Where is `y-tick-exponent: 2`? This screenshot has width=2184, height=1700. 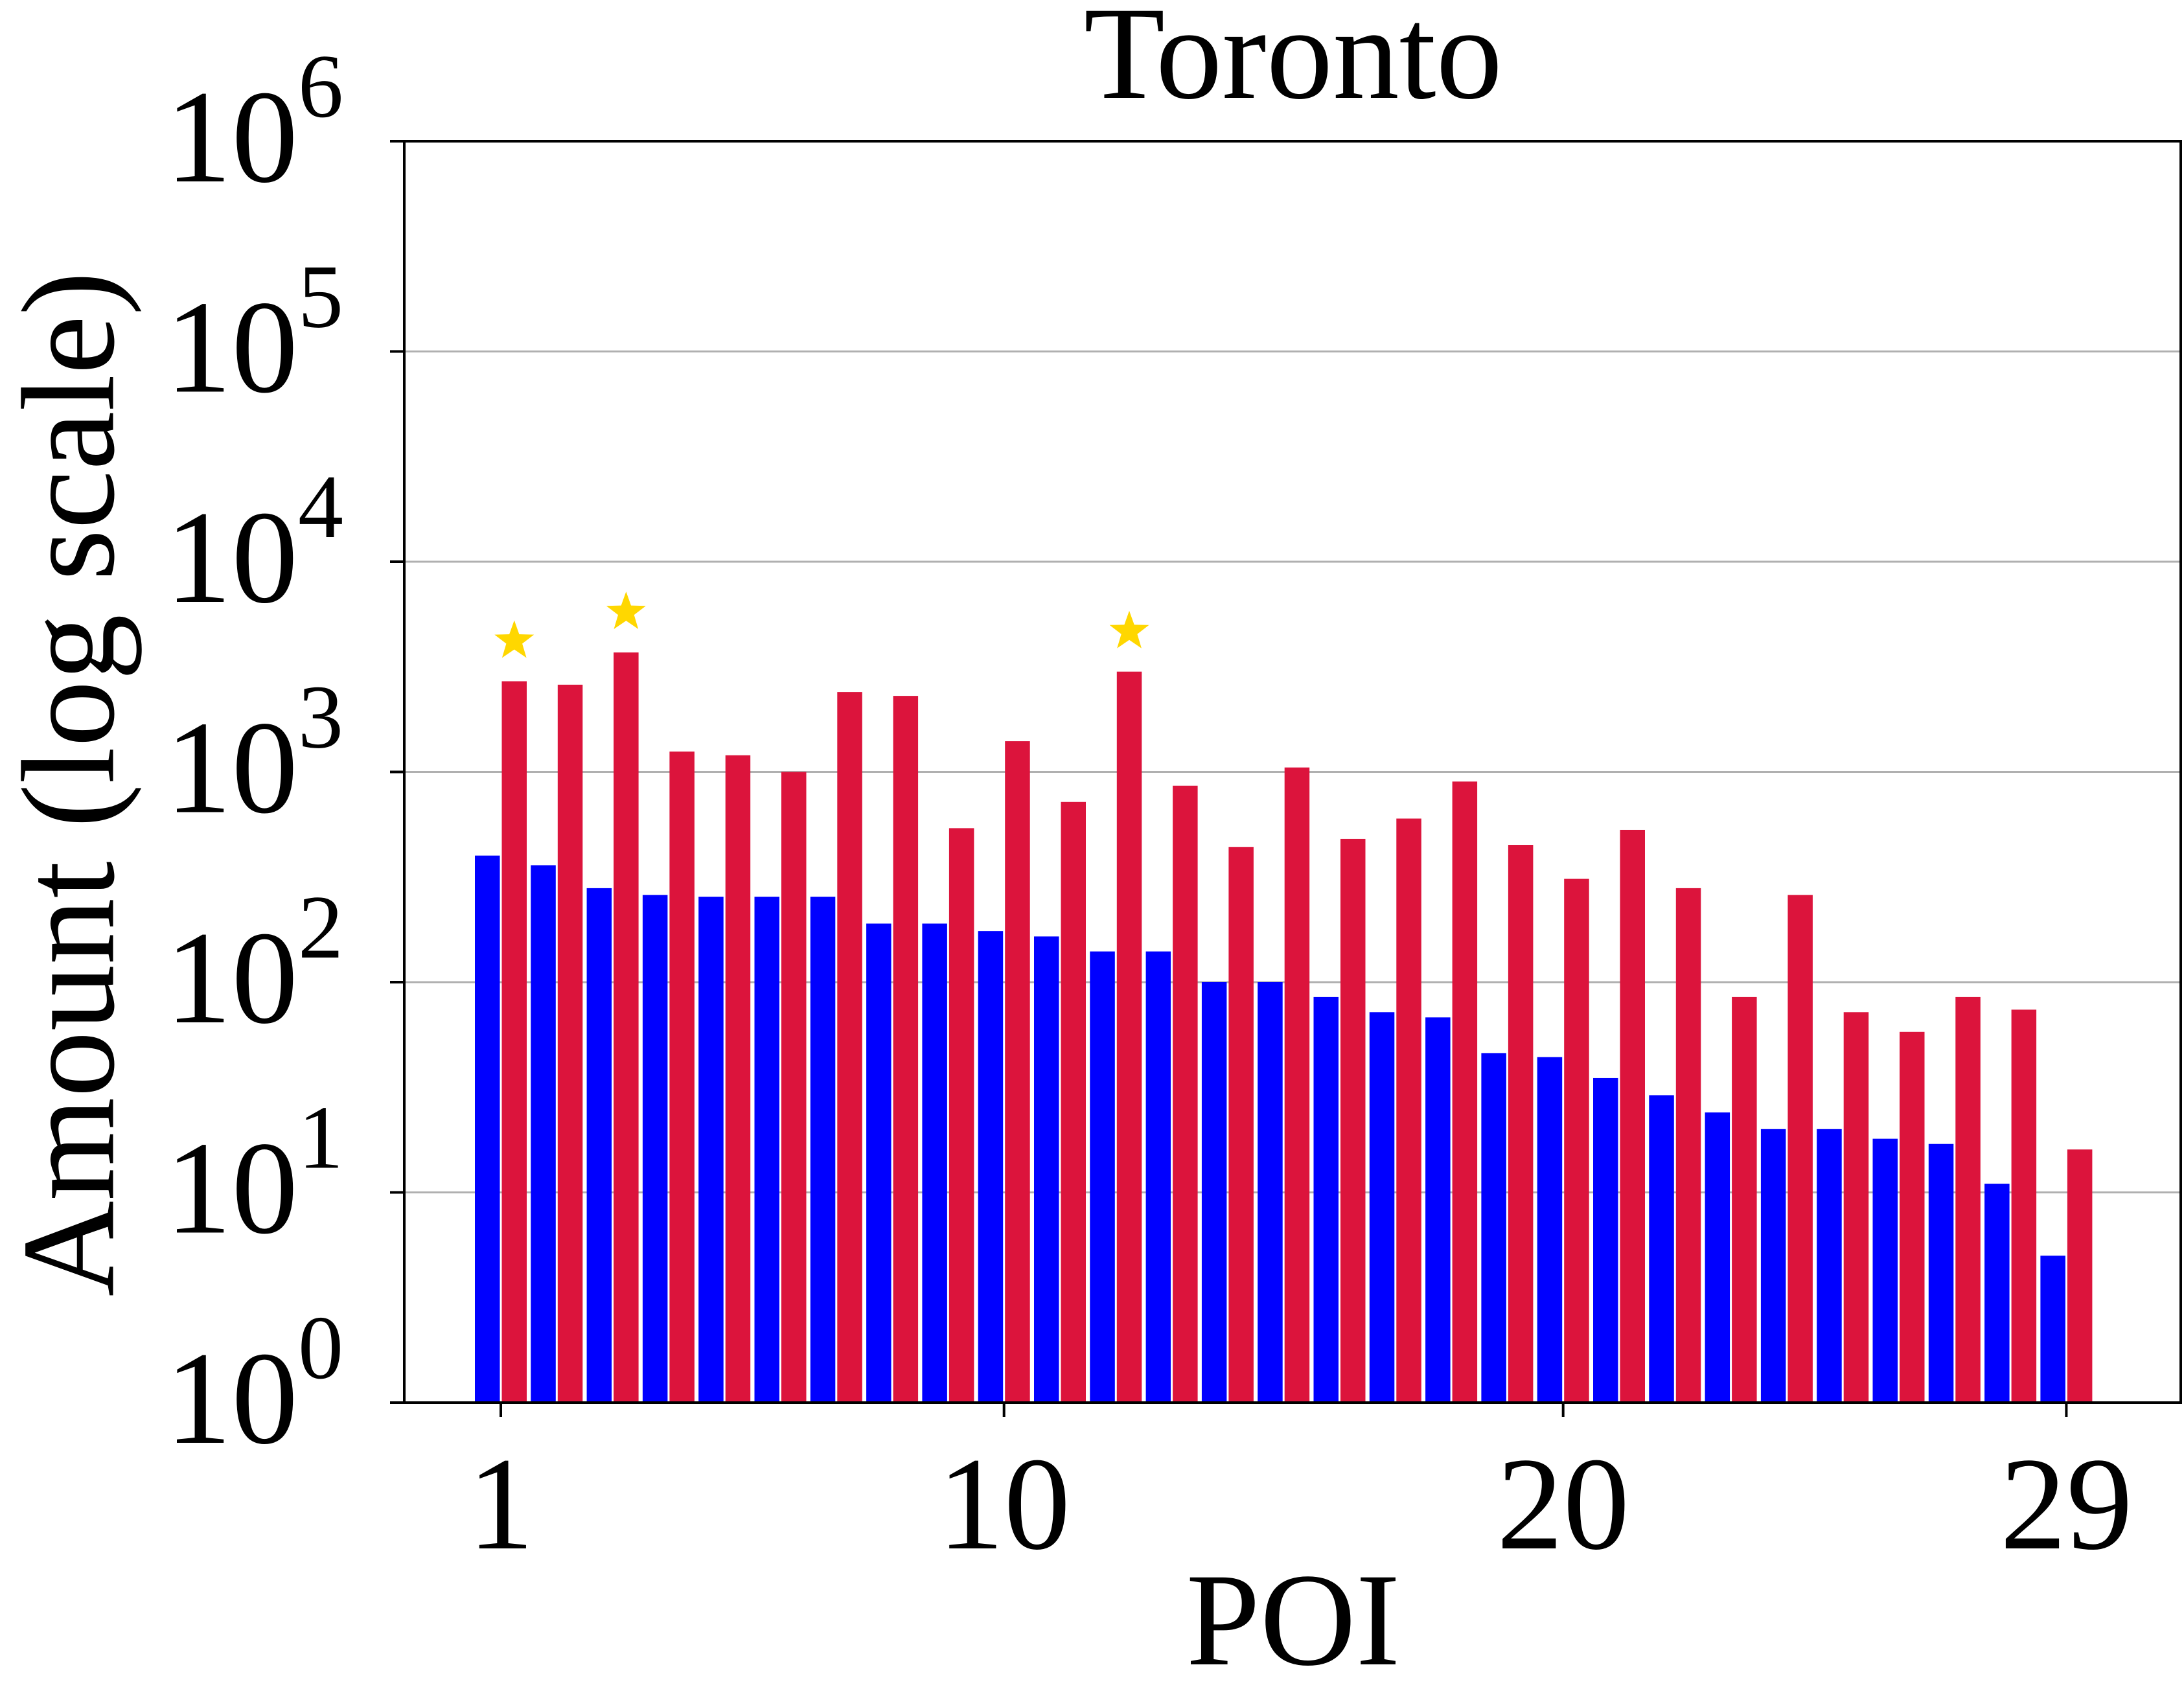 y-tick-exponent: 2 is located at coordinates (320, 927).